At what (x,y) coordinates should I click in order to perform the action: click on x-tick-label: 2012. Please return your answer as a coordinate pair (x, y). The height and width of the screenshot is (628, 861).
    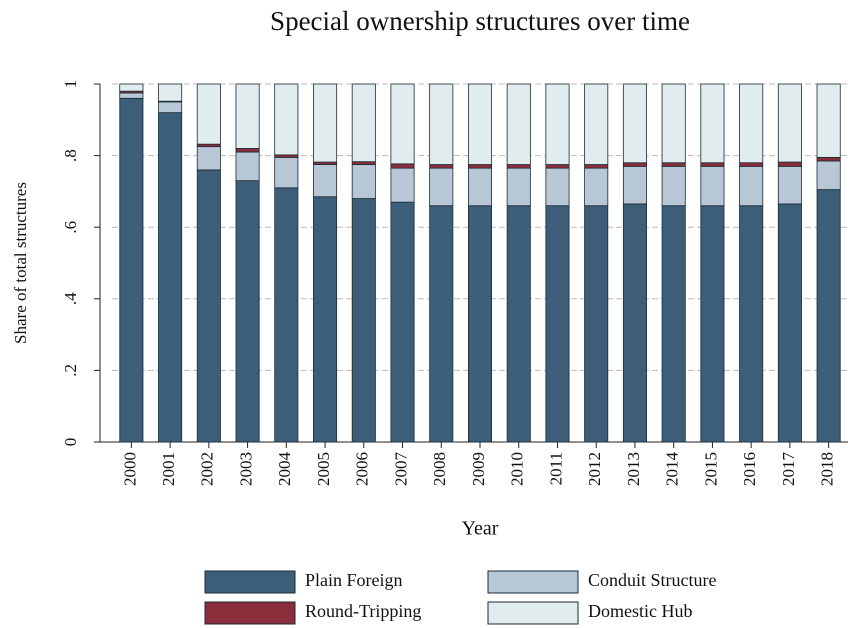
    Looking at the image, I should click on (594, 469).